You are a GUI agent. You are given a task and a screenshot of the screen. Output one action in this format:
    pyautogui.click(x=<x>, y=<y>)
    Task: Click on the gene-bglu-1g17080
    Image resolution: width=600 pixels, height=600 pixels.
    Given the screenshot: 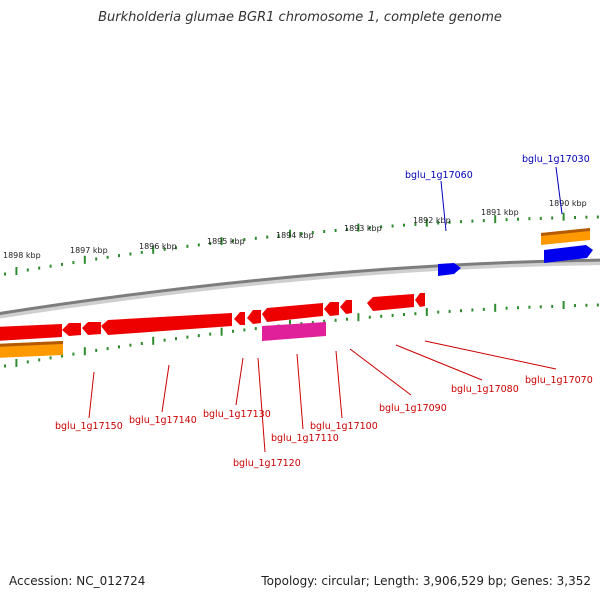 What is the action you would take?
    pyautogui.click(x=420, y=300)
    